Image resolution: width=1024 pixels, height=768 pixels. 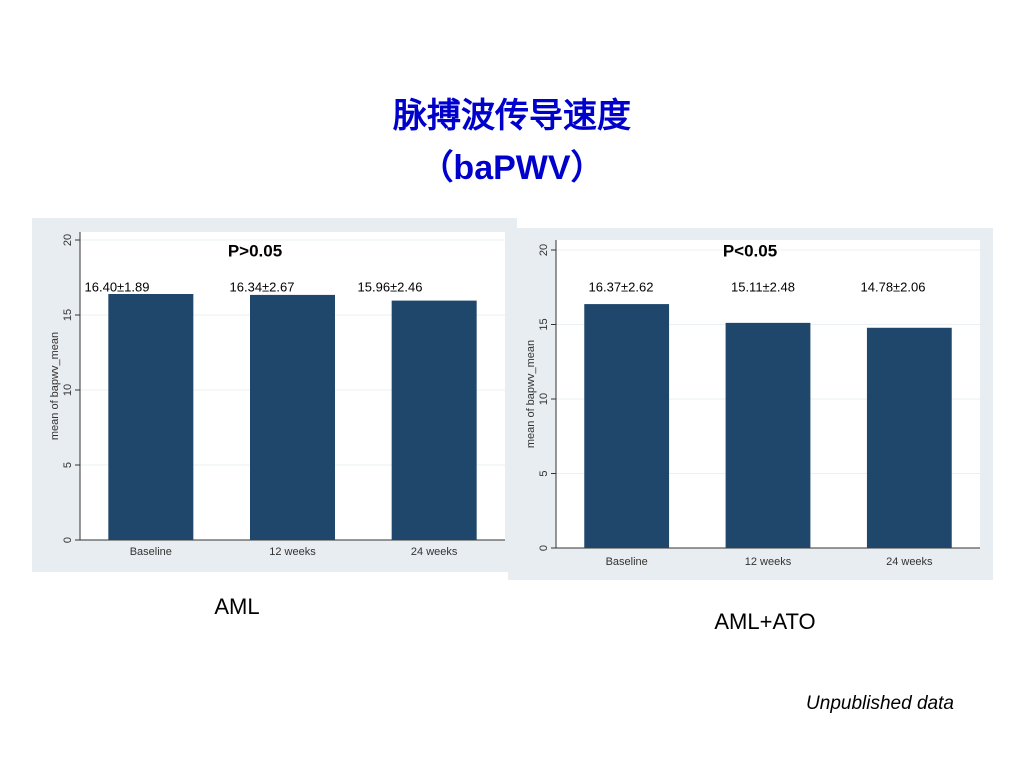 I want to click on value-label: 16.40±1.89, so click(x=117, y=286).